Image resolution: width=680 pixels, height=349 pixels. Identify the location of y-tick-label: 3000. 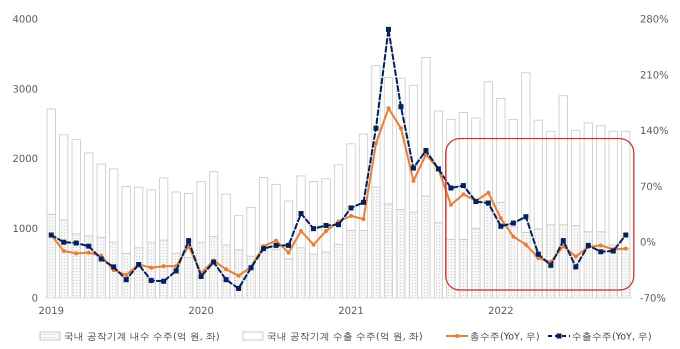
(25, 90).